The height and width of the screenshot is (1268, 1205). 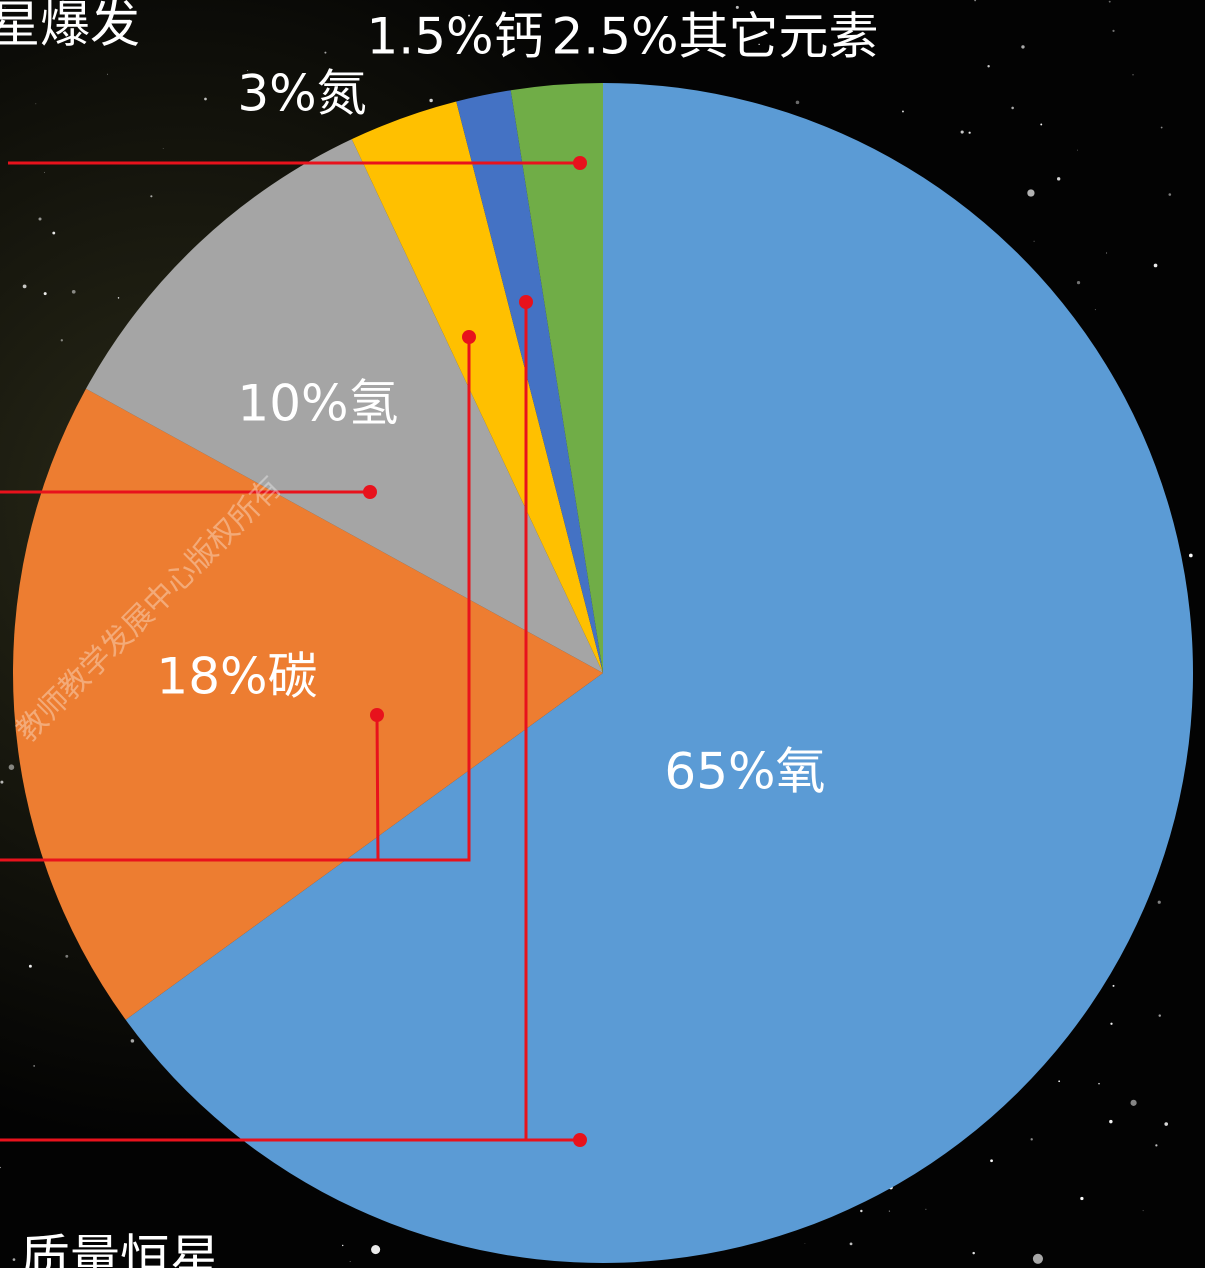 What do you see at coordinates (317, 404) in the screenshot?
I see `data-label: 10%氢` at bounding box center [317, 404].